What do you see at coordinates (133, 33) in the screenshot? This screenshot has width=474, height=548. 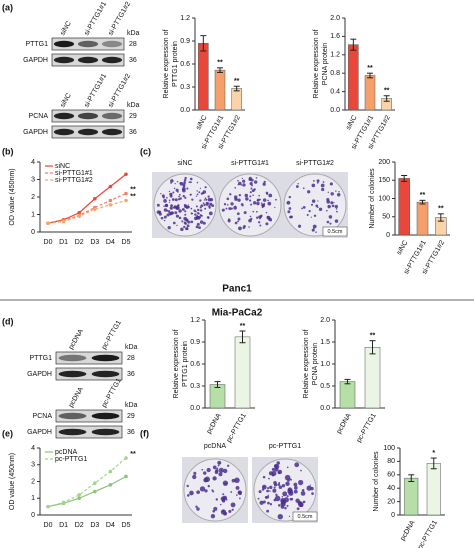 I see `kda-unit: kDa` at bounding box center [133, 33].